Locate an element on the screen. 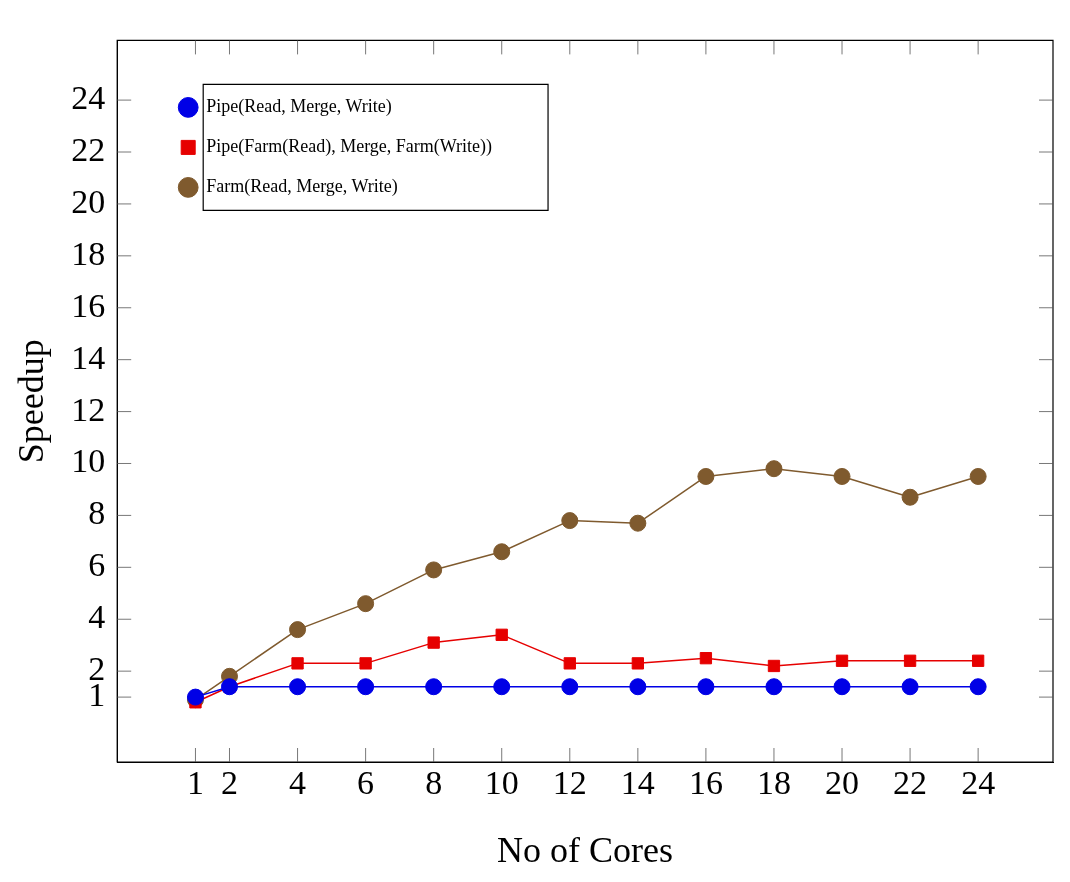 The image size is (1070, 882). y-tick-label: 4 is located at coordinates (97, 617).